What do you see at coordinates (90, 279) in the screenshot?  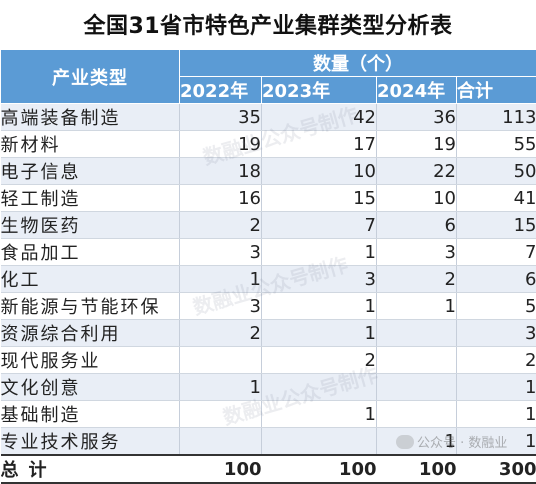 I see `industry-type-cell: 化工` at bounding box center [90, 279].